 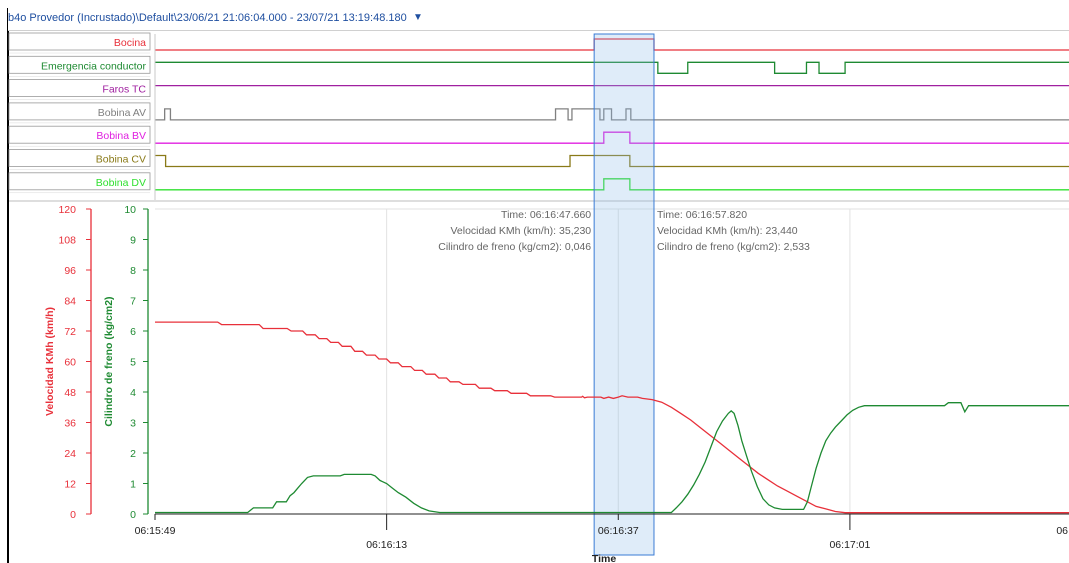 I want to click on y-tick-label: 36, so click(x=70, y=424).